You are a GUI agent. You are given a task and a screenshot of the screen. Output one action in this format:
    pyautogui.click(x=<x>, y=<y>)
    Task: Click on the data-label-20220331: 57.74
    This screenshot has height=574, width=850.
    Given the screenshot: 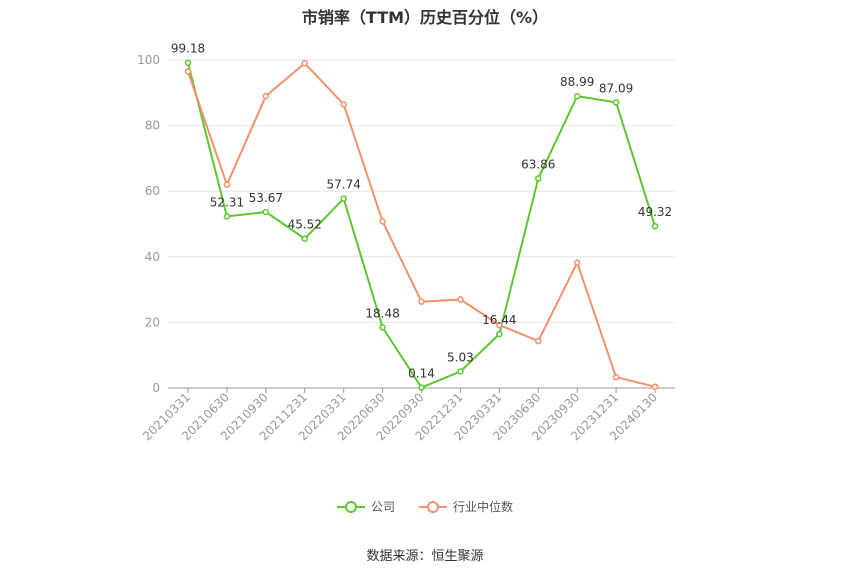 What is the action you would take?
    pyautogui.click(x=343, y=185)
    